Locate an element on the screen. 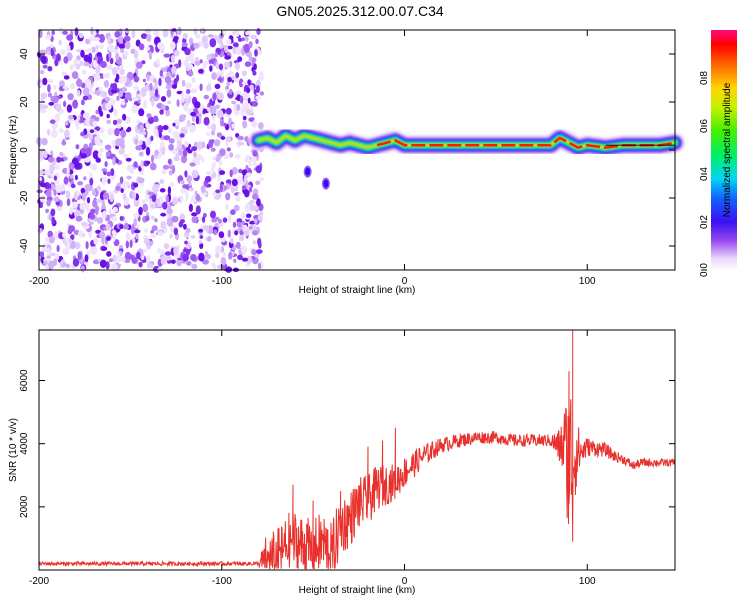 This screenshot has width=750, height=600. colorbar-tick-label: 0.4 is located at coordinates (704, 174).